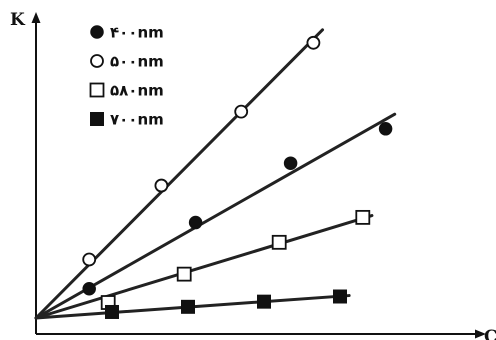 The width and height of the screenshot is (496, 340). What do you see at coordinates (137, 62) in the screenshot?
I see `legend-label-series-2: ۵۰۰nm` at bounding box center [137, 62].